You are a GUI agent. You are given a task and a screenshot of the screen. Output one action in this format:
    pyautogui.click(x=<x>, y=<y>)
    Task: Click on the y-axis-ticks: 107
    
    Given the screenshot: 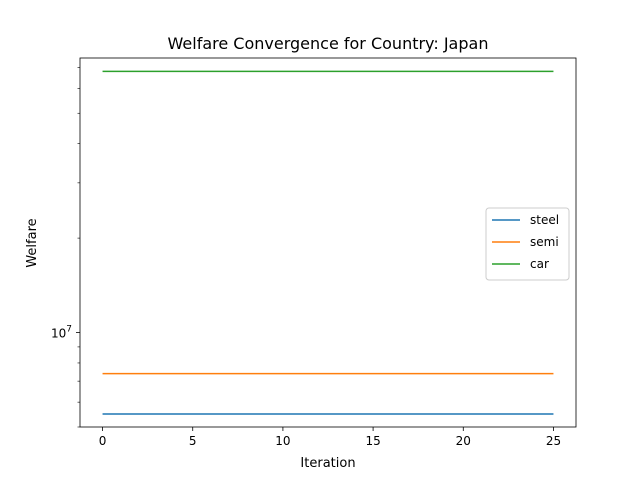 What is the action you would take?
    pyautogui.click(x=65, y=247)
    